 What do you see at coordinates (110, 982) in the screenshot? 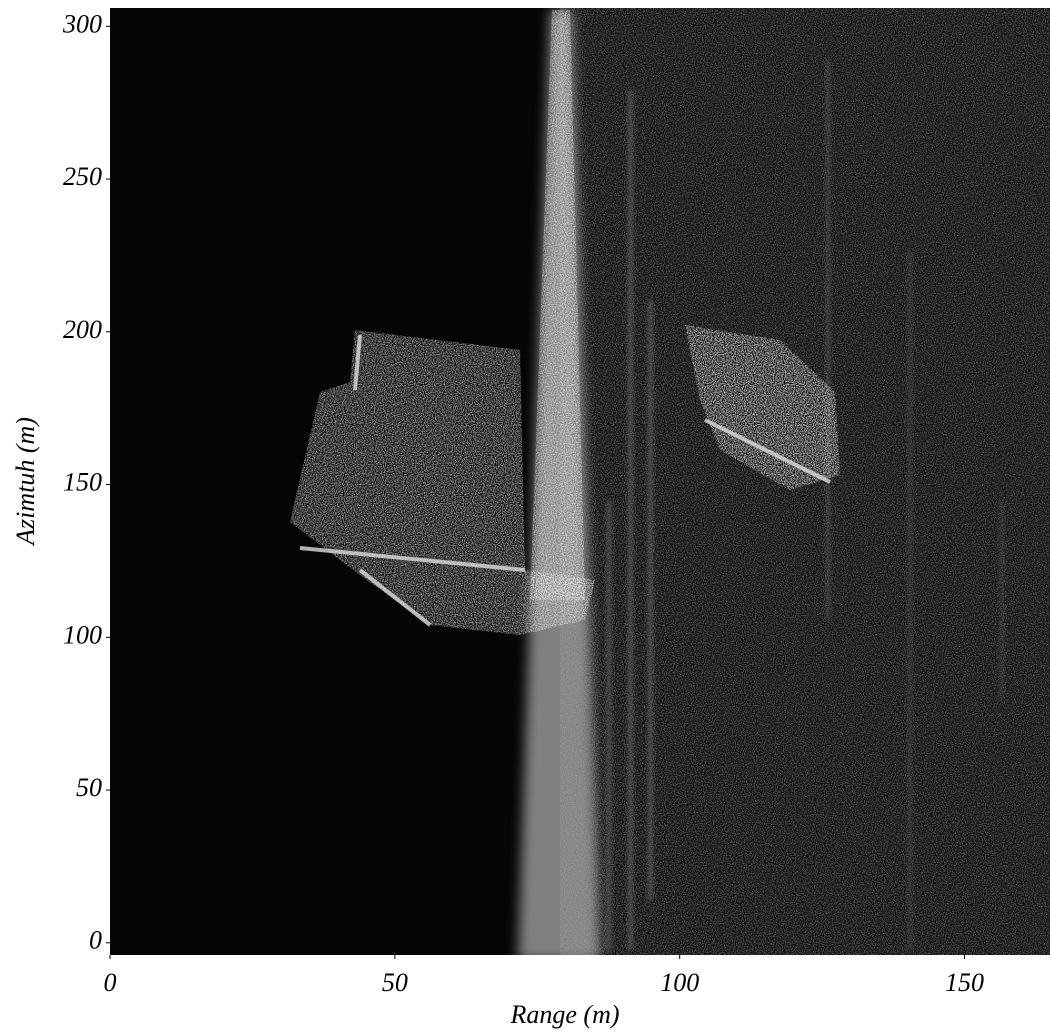
I see `x-tick-label: 0` at bounding box center [110, 982].